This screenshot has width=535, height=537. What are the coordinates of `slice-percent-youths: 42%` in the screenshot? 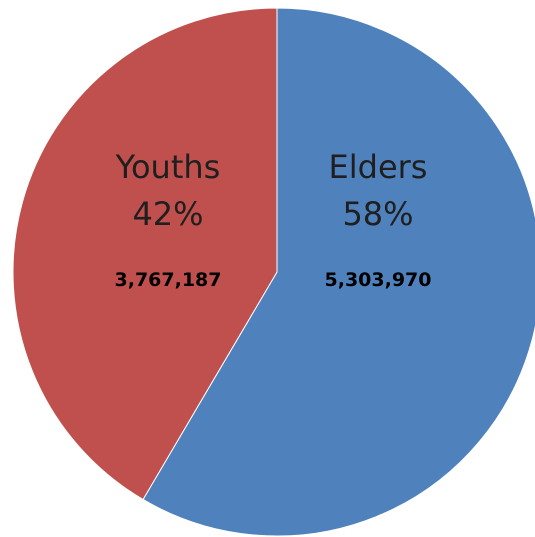 It's located at (167, 214).